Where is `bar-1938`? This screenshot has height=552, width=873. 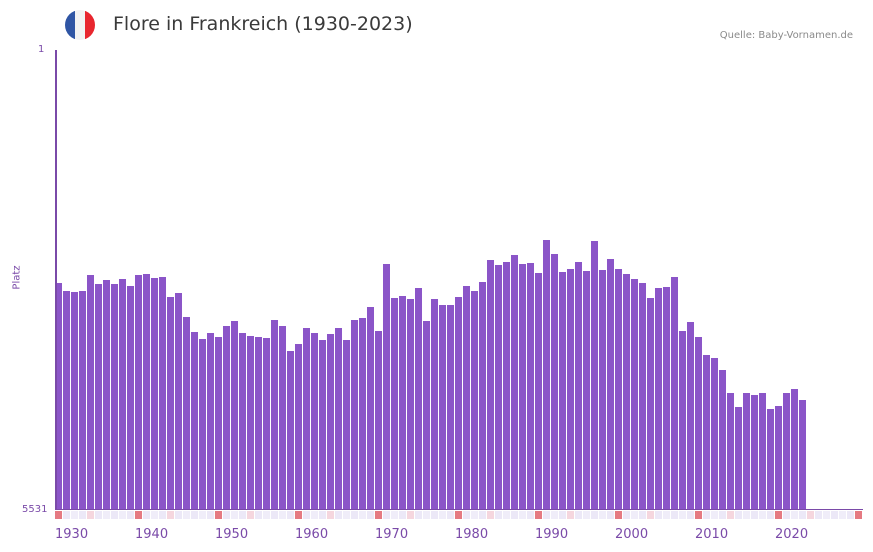 bar-1938 is located at coordinates (122, 394).